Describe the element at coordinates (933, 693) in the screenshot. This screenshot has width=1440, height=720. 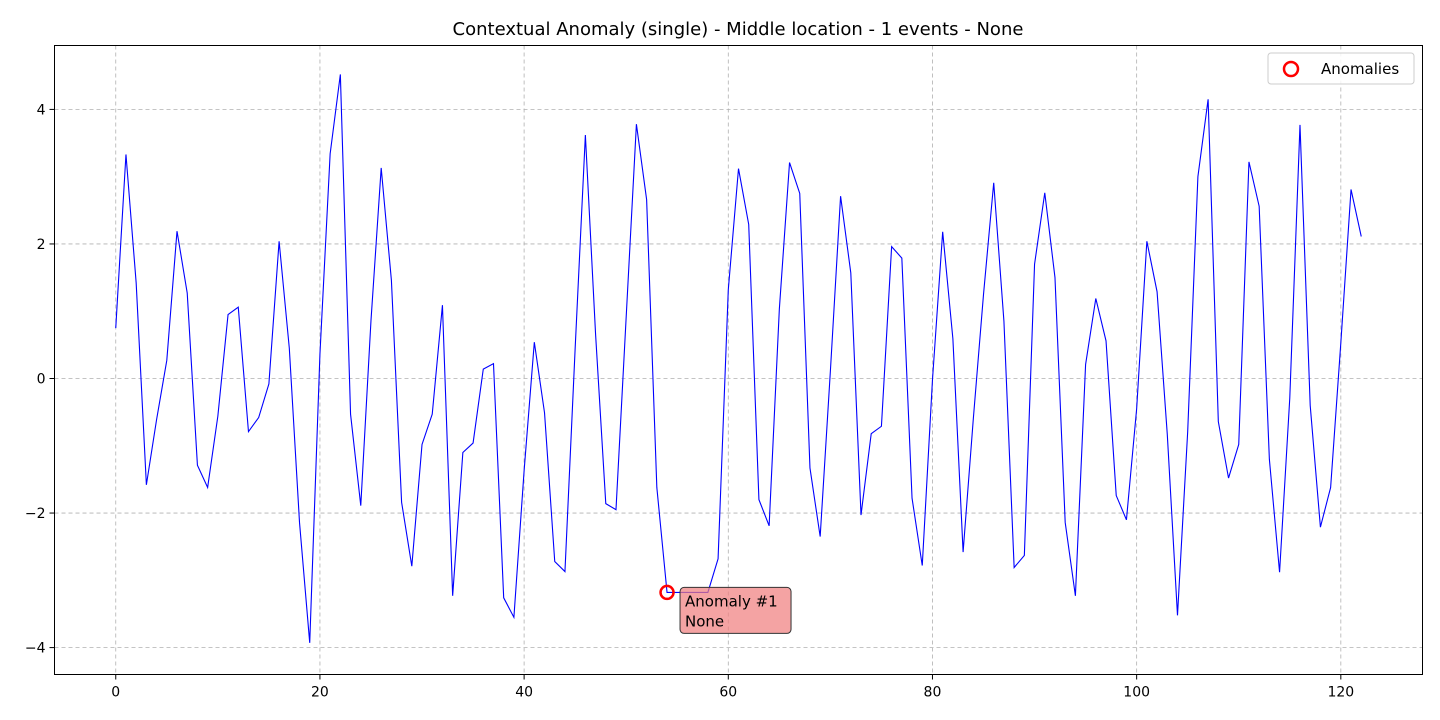
I see `x-tick-label: 80` at that location.